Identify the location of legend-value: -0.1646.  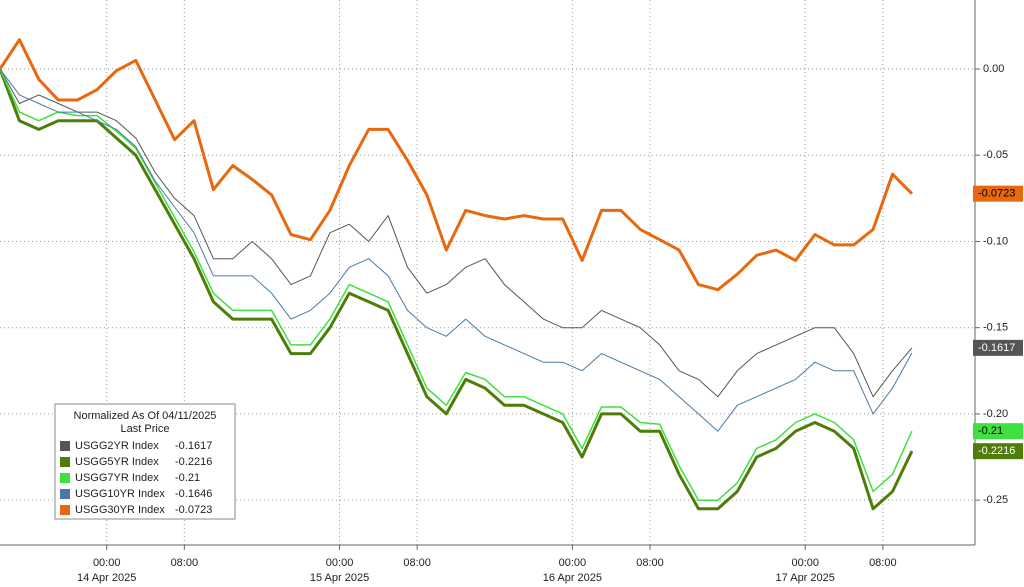
(193, 494).